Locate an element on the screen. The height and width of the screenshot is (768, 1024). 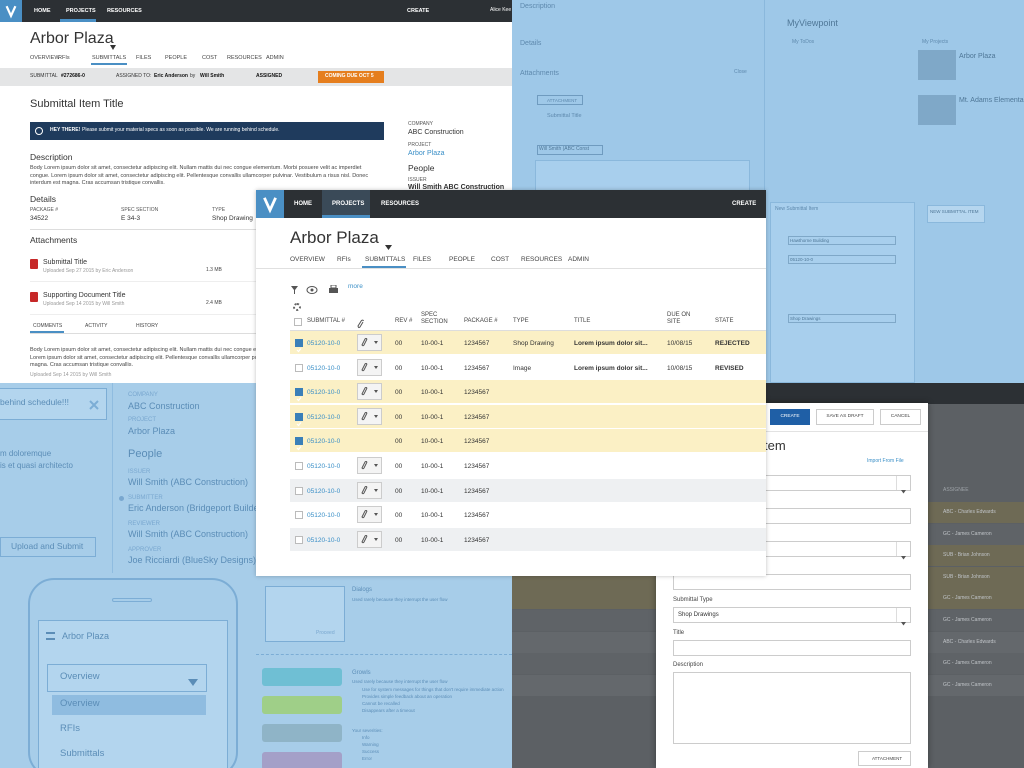
phone-menu-item: Overview is located at coordinates (80, 703).